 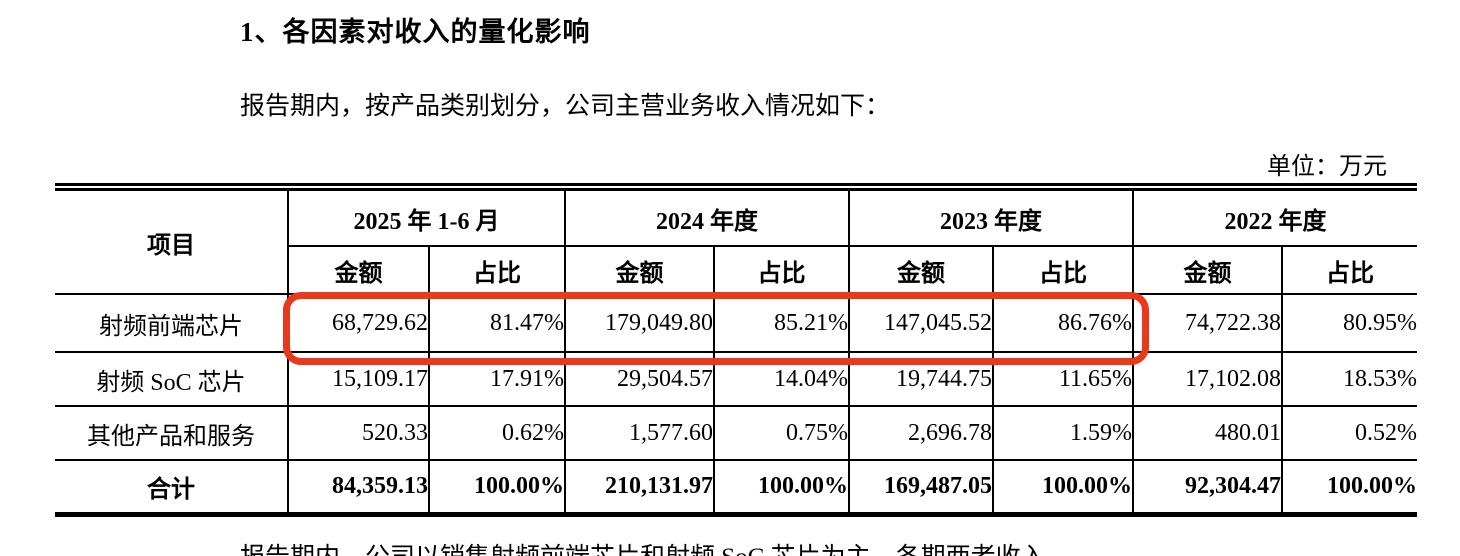 I want to click on section-title: 1、各因素对收入的量化影响, so click(x=415, y=32).